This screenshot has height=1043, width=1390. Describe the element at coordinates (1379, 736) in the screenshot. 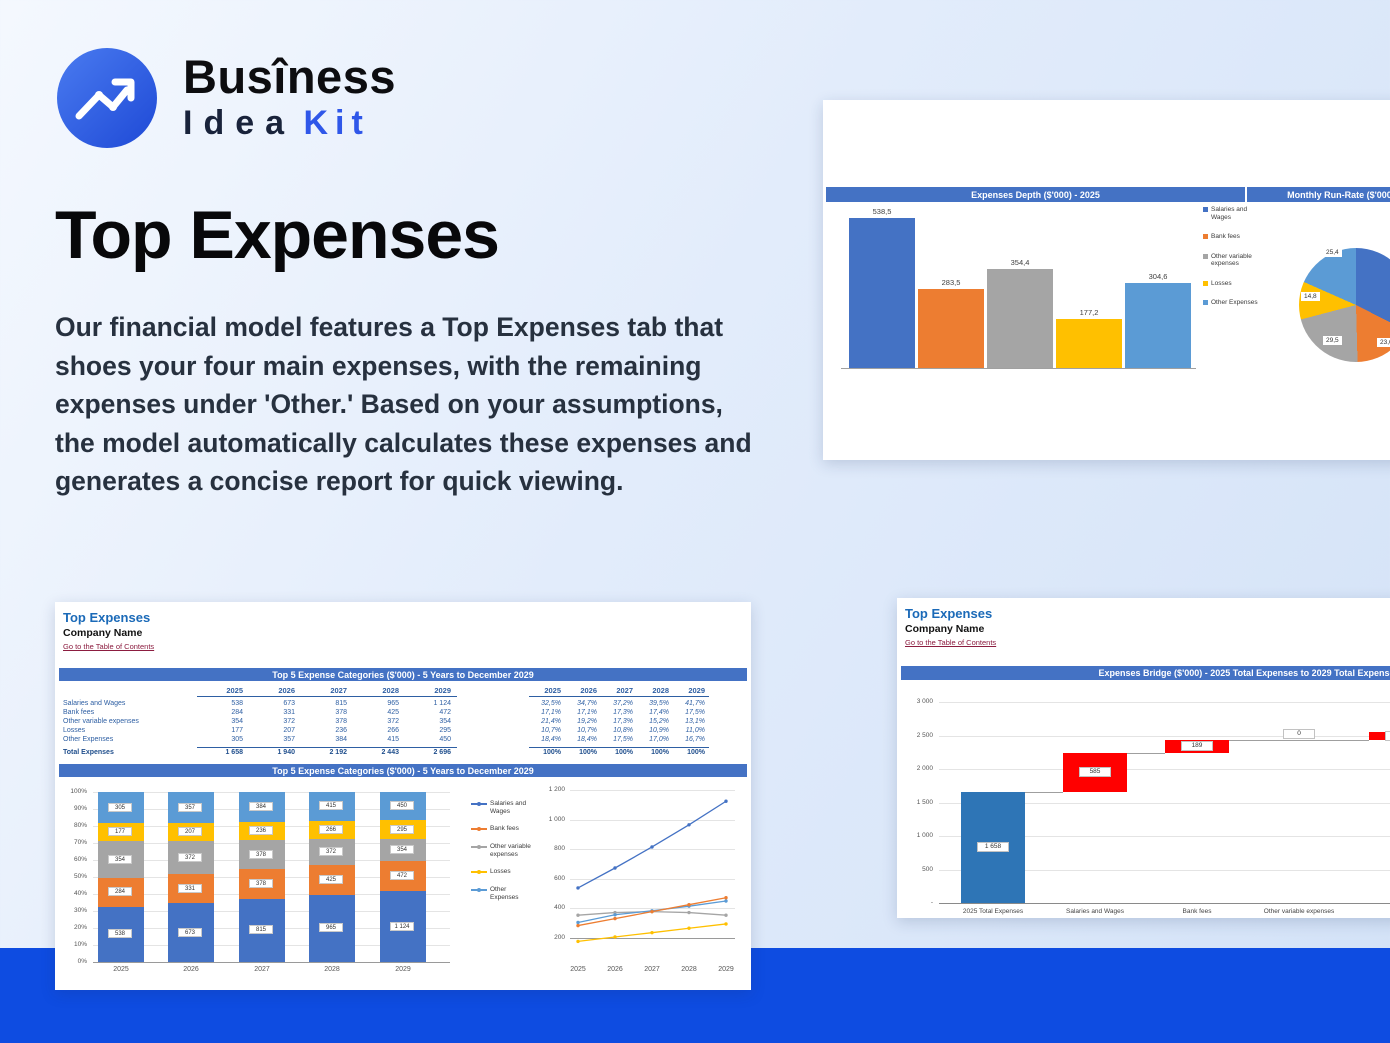

I see `waterfall-bar` at that location.